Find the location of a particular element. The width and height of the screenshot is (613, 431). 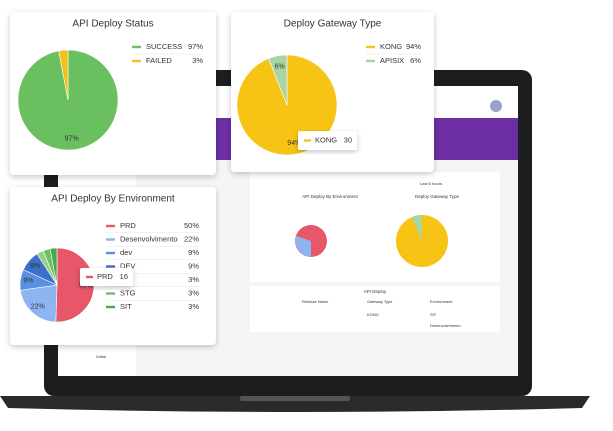

chart-title: API Deploy Status is located at coordinates (112, 24).